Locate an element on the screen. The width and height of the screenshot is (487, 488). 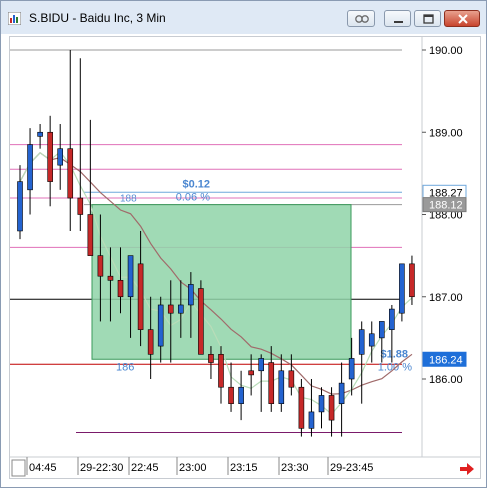
right-arrow-icon is located at coordinates (467, 469).